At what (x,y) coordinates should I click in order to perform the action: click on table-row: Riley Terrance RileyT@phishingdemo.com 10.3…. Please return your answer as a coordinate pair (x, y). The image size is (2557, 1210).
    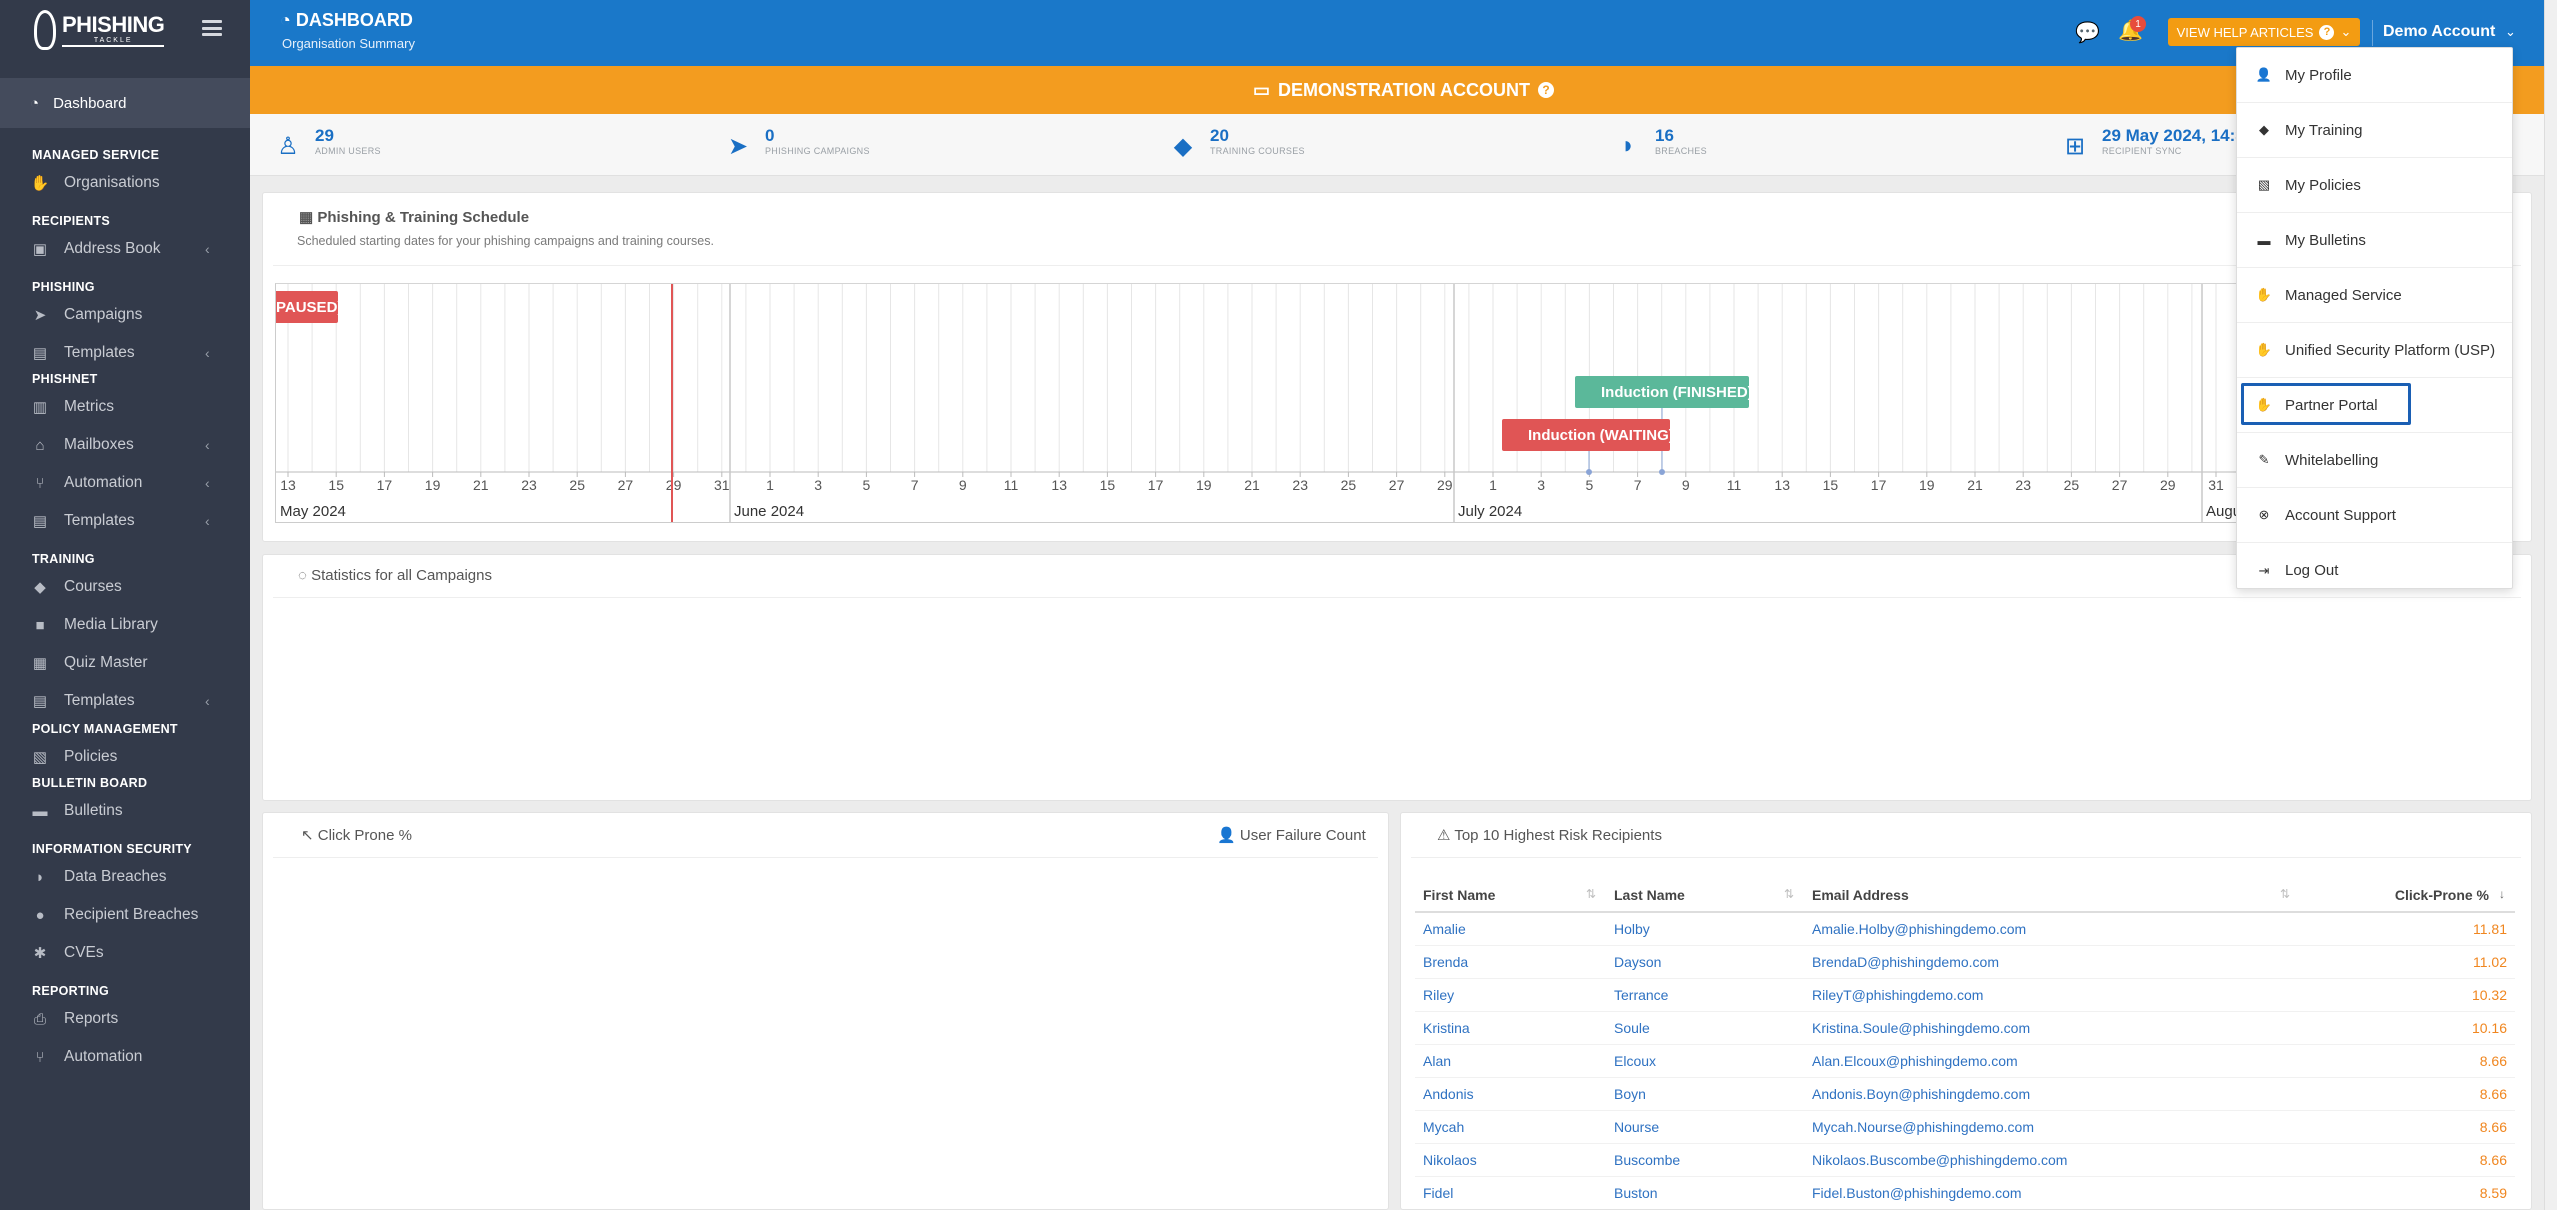
    Looking at the image, I should click on (1965, 995).